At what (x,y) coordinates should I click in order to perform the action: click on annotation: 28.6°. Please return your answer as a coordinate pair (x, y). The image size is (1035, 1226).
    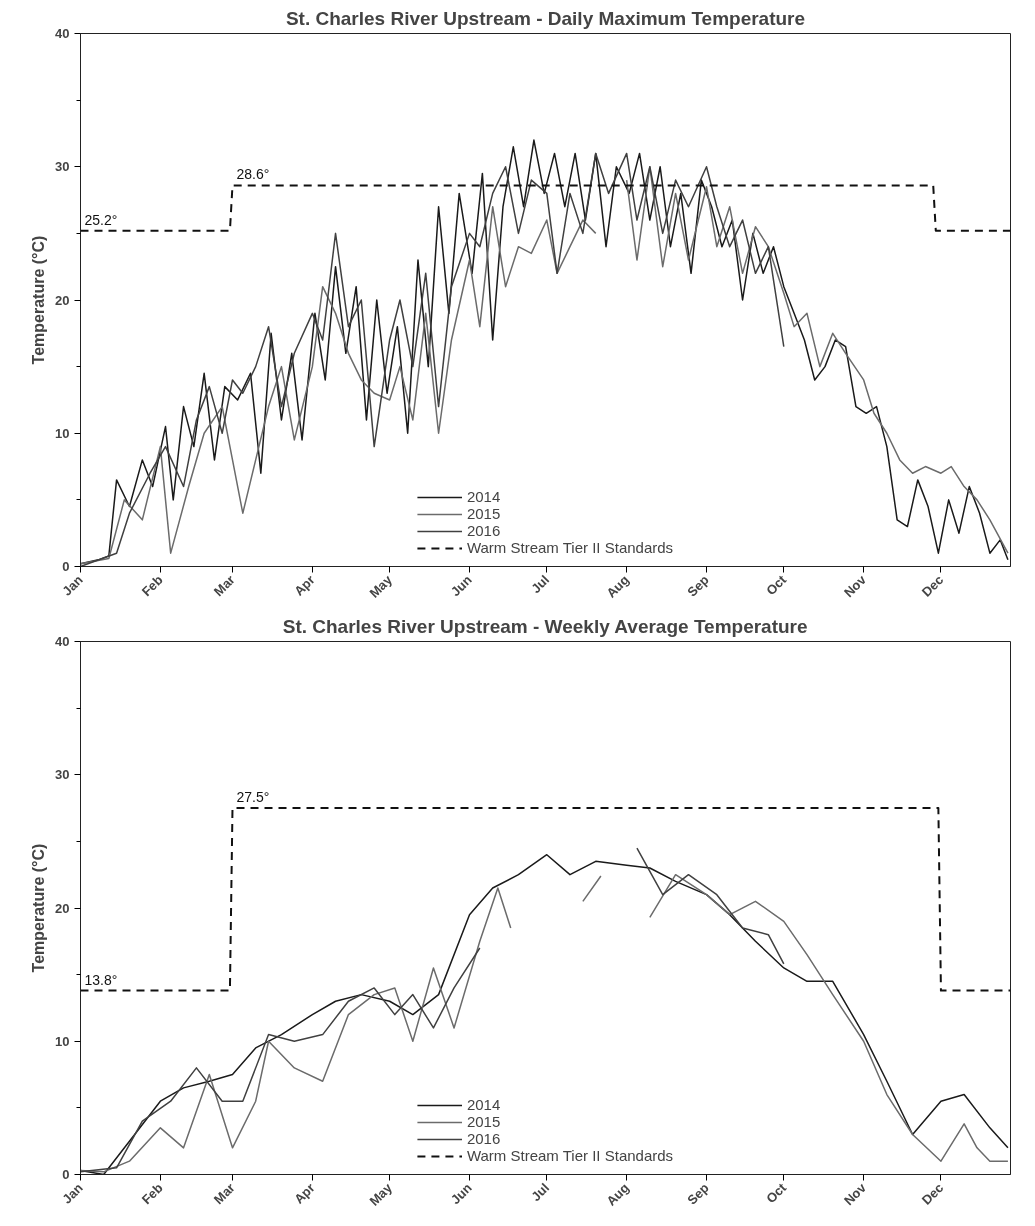
    Looking at the image, I should click on (253, 174).